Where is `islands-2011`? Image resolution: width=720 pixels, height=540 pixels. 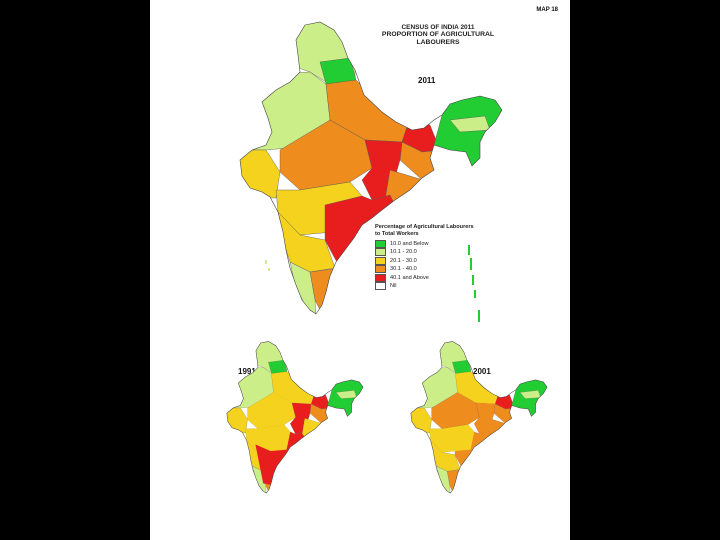
islands-2011 is located at coordinates (474, 283).